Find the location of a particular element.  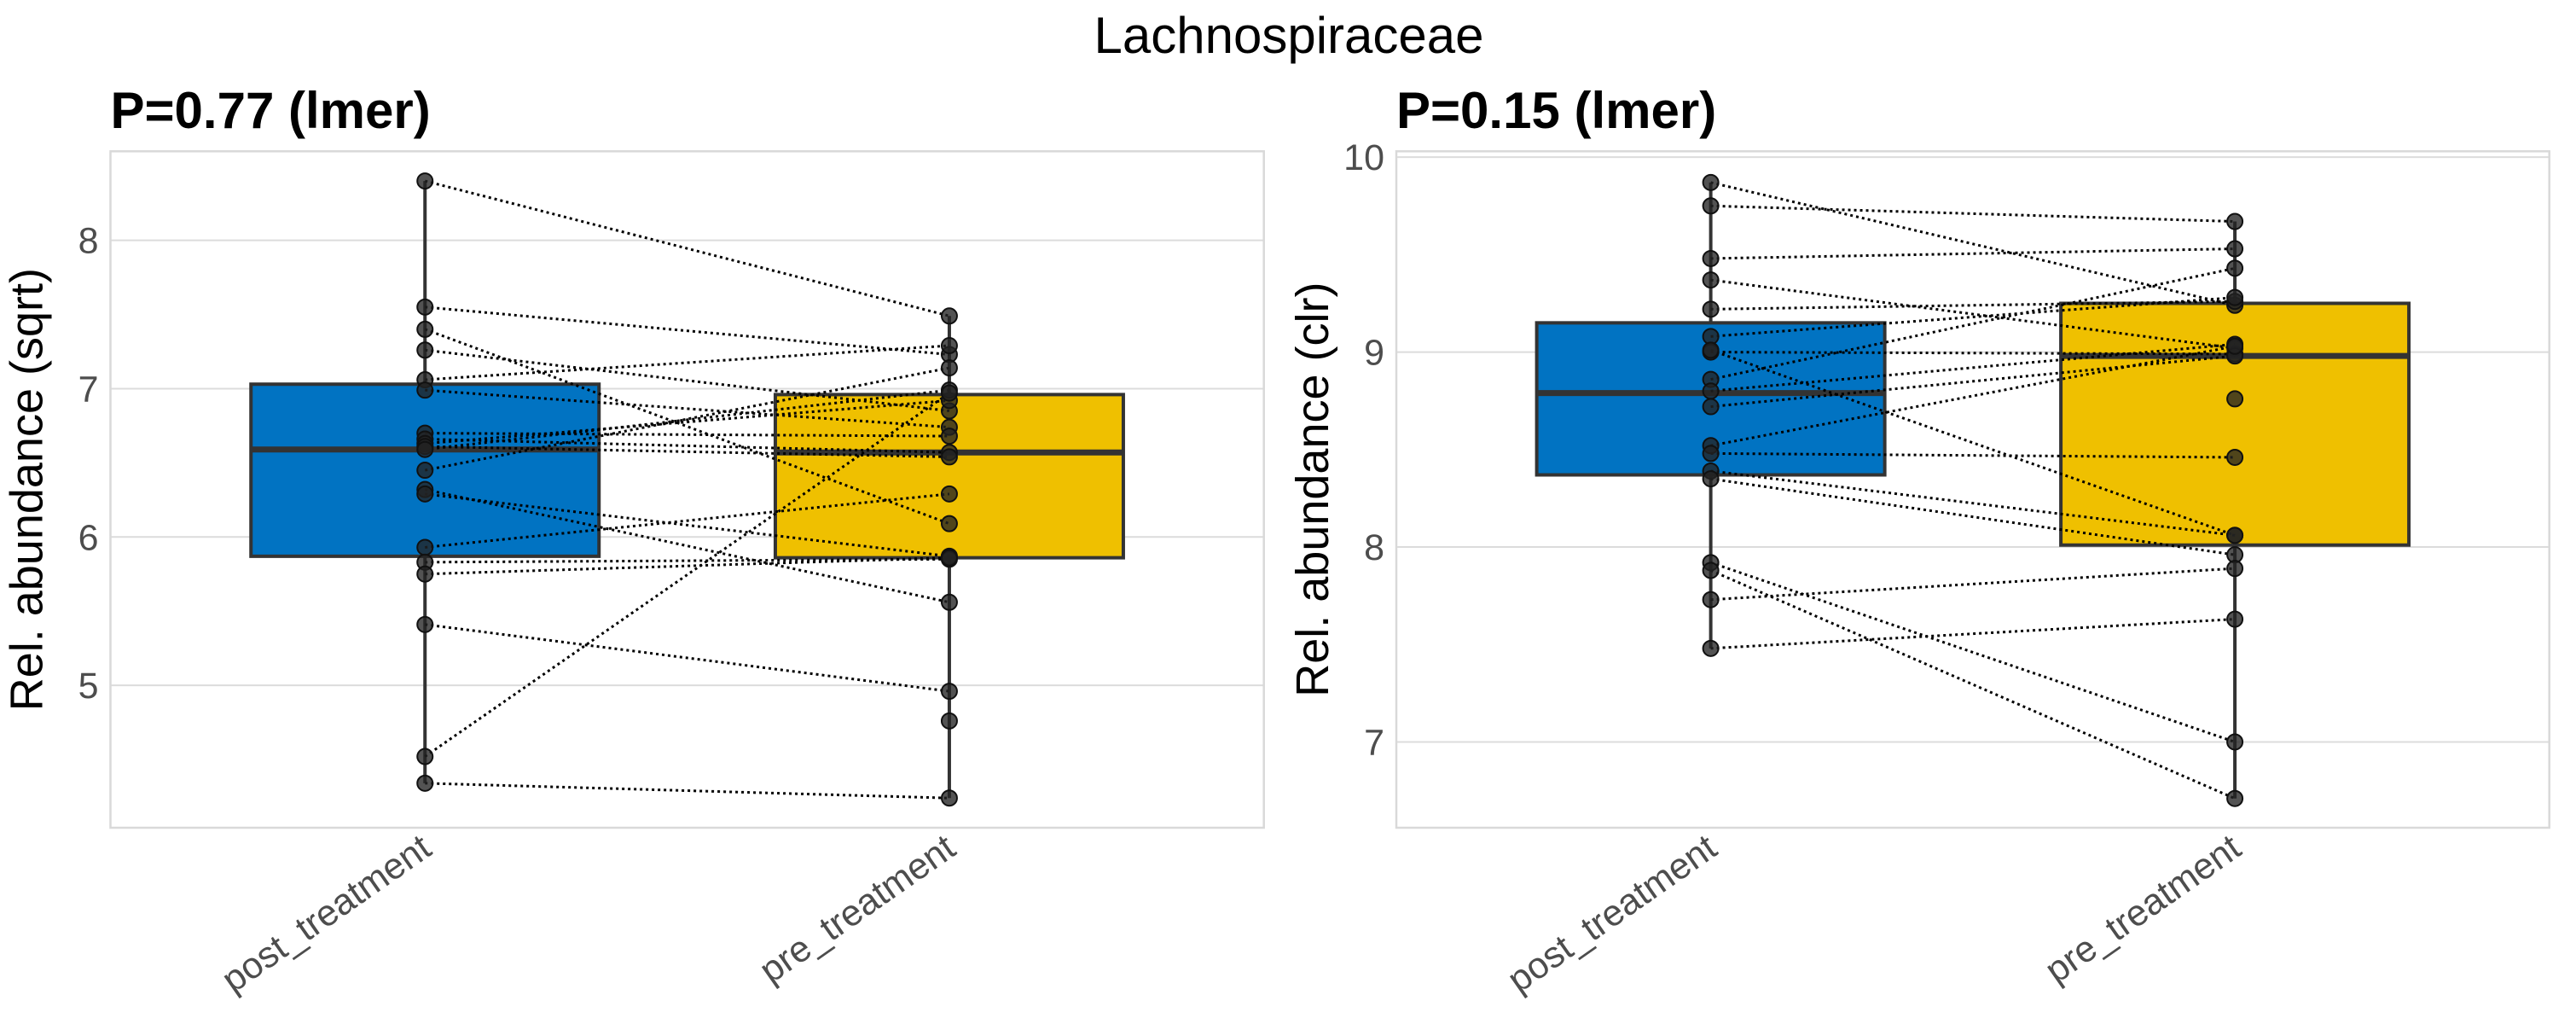

y-axis-label: Rel. abundance (clr) is located at coordinates (1312, 490).